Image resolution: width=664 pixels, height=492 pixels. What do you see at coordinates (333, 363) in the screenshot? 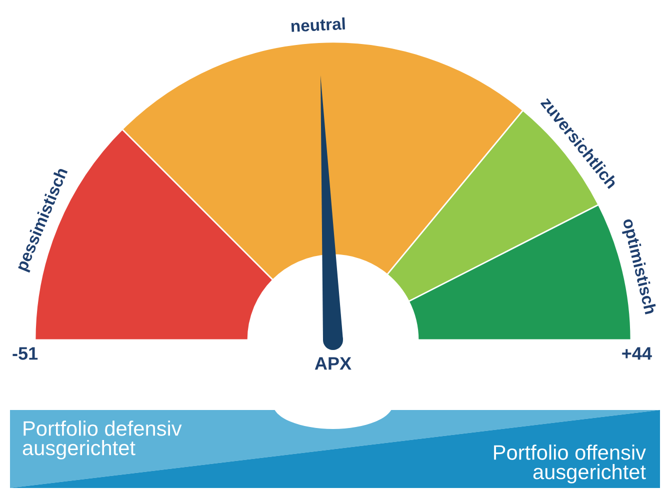
I see `text: APX` at bounding box center [333, 363].